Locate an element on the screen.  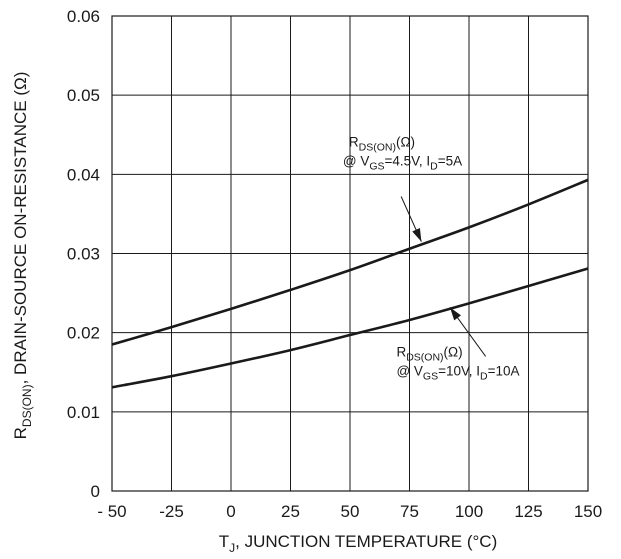
annotation-upper-cond-a: @ V is located at coordinates (356, 160).